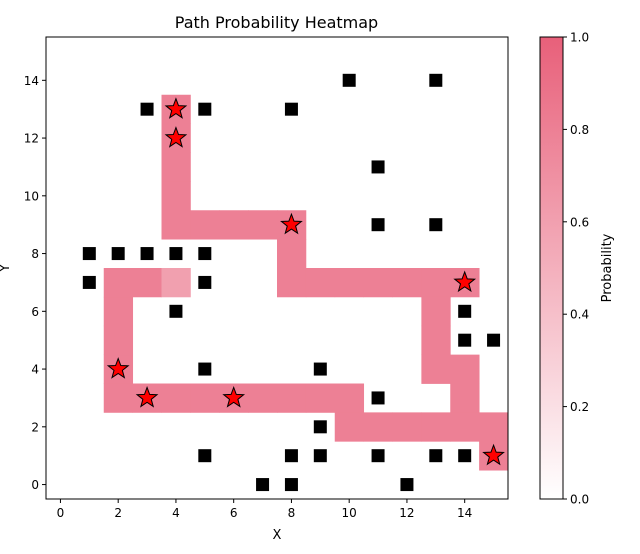  What do you see at coordinates (35, 312) in the screenshot?
I see `y-tick-label: 6` at bounding box center [35, 312].